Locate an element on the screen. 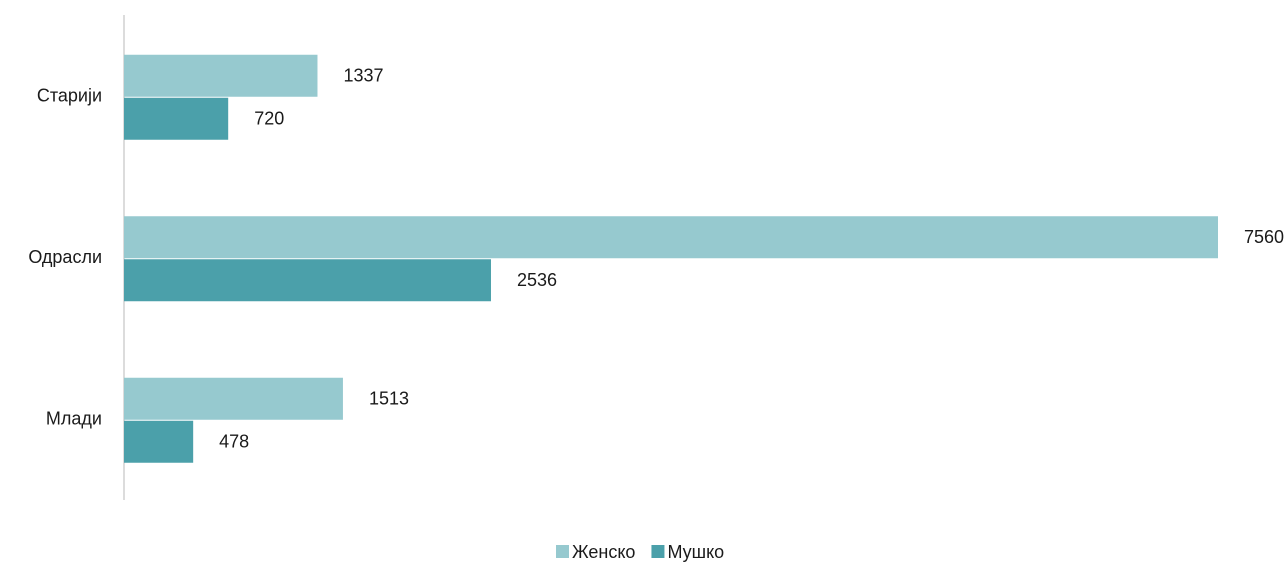  legend-label: Мушко is located at coordinates (695, 552).